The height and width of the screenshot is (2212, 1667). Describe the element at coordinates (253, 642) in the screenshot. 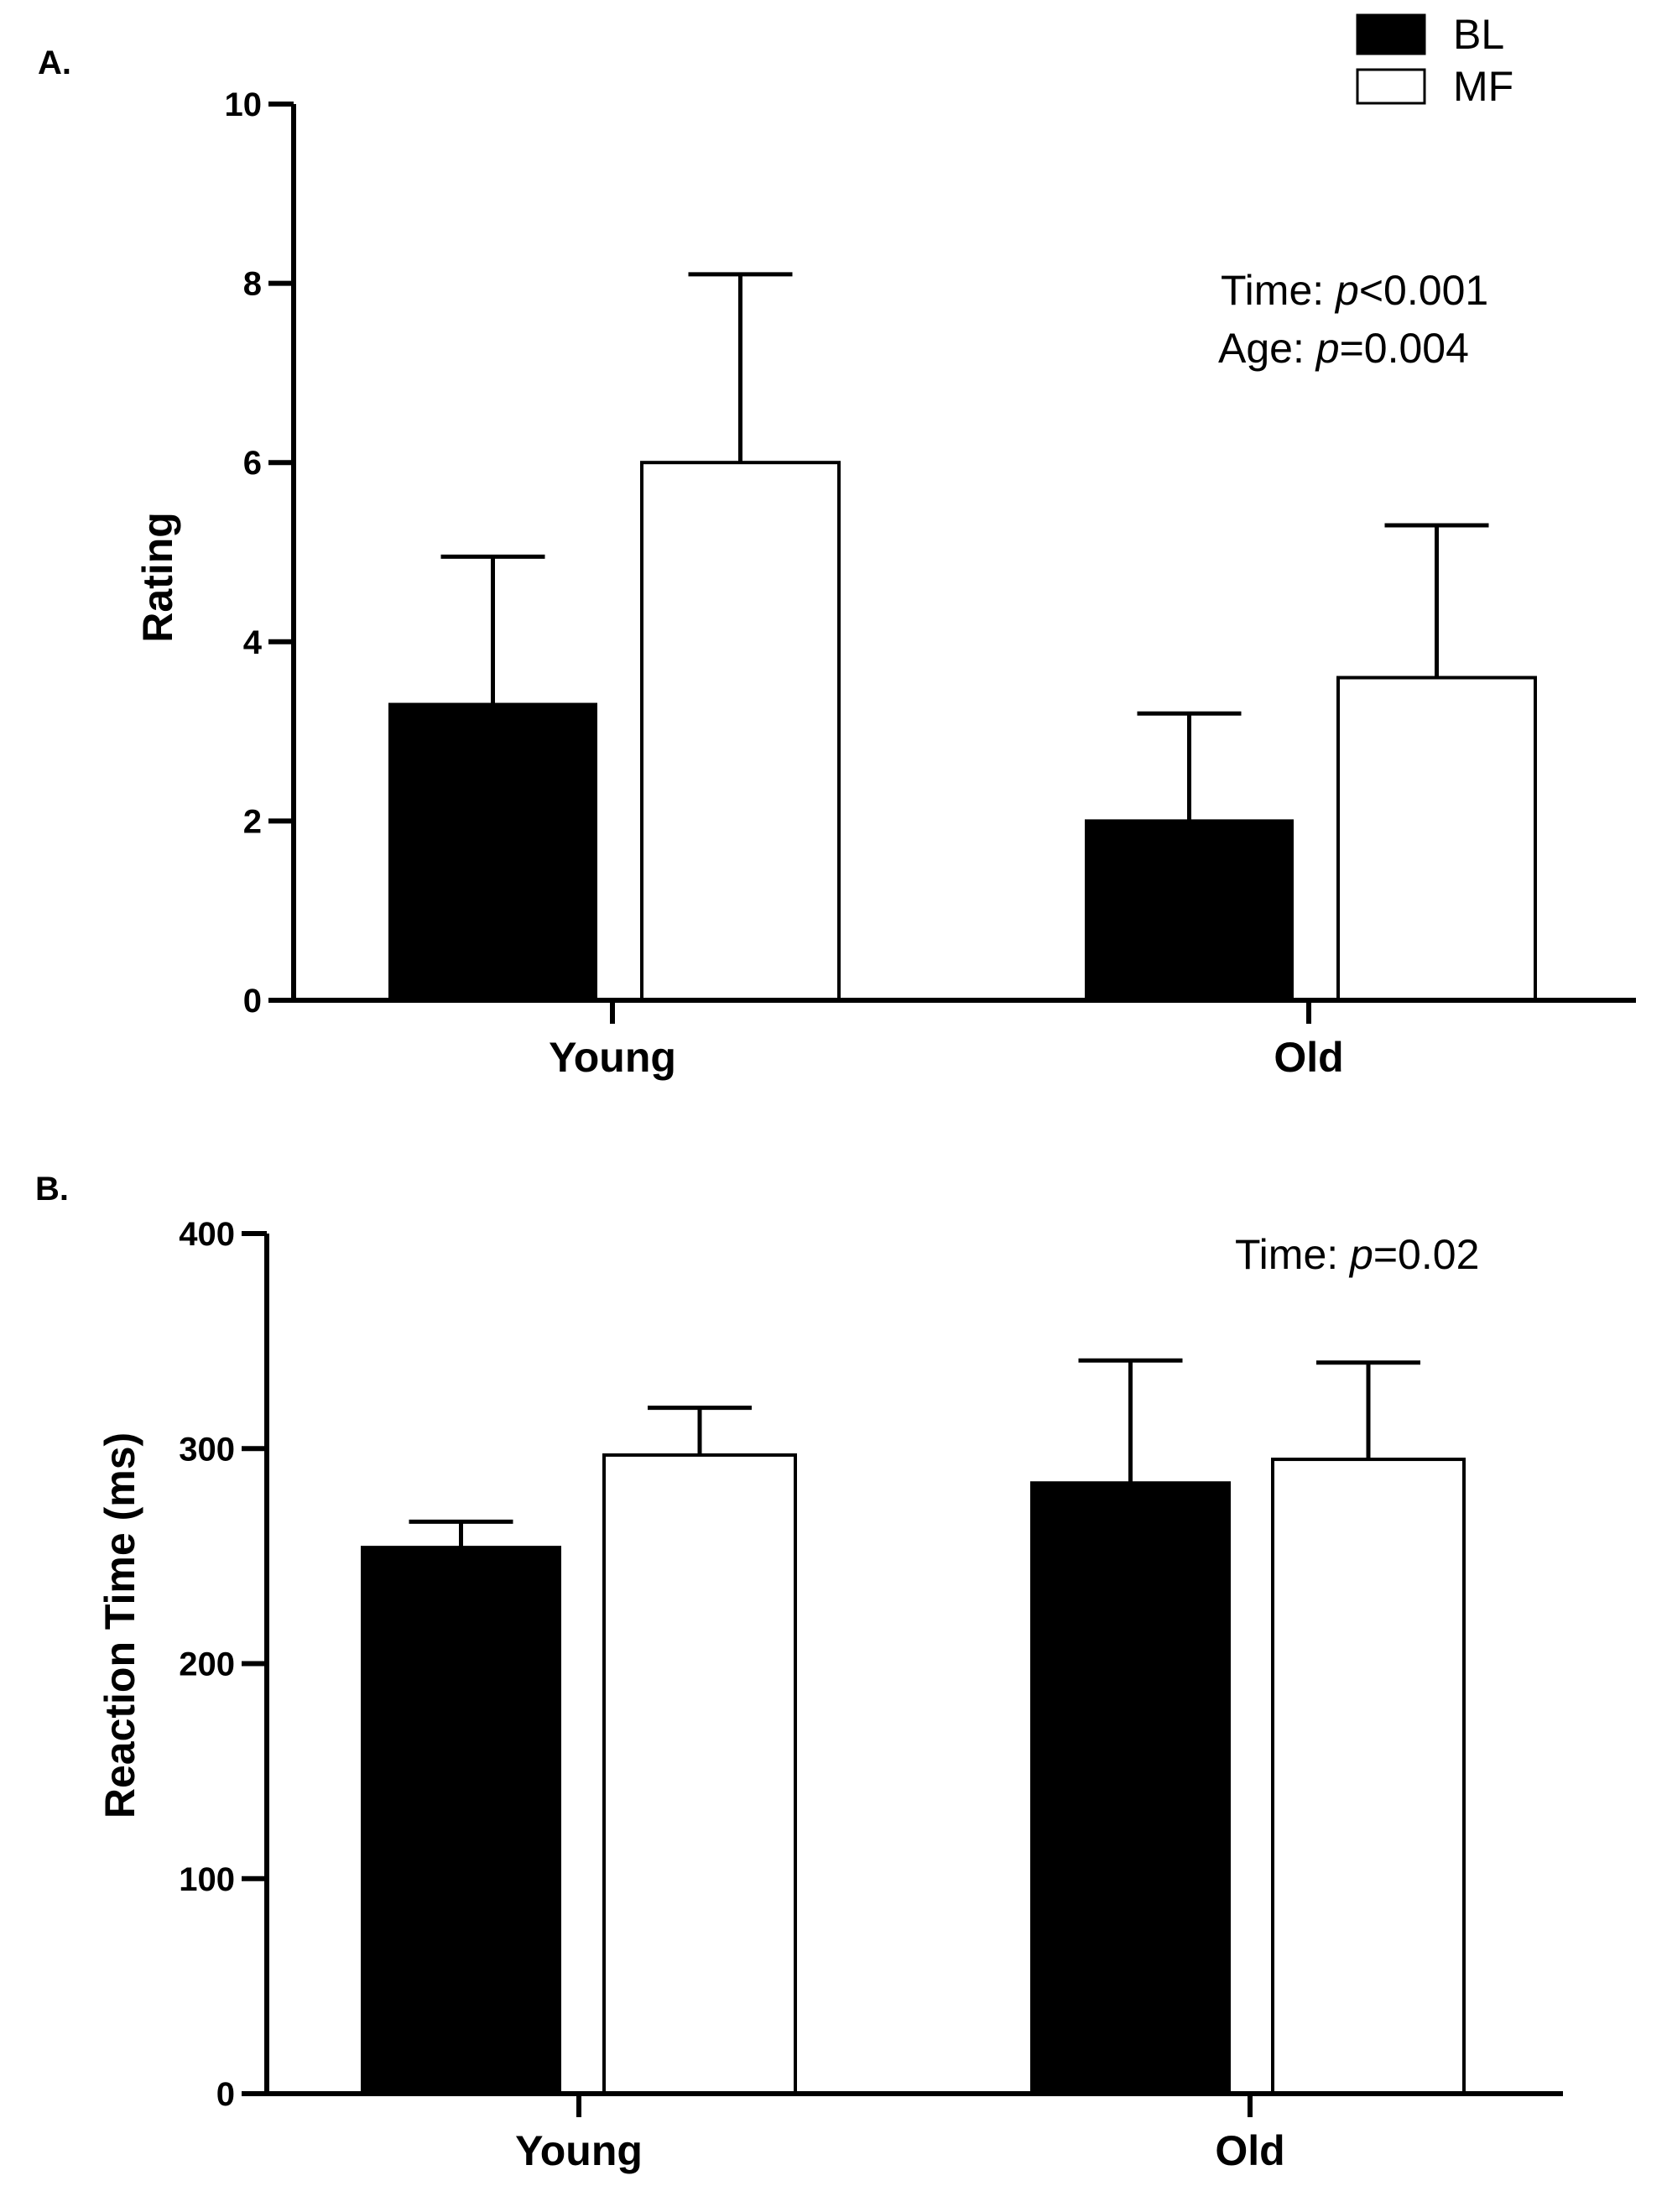

I see `y-tick-label: 4` at that location.